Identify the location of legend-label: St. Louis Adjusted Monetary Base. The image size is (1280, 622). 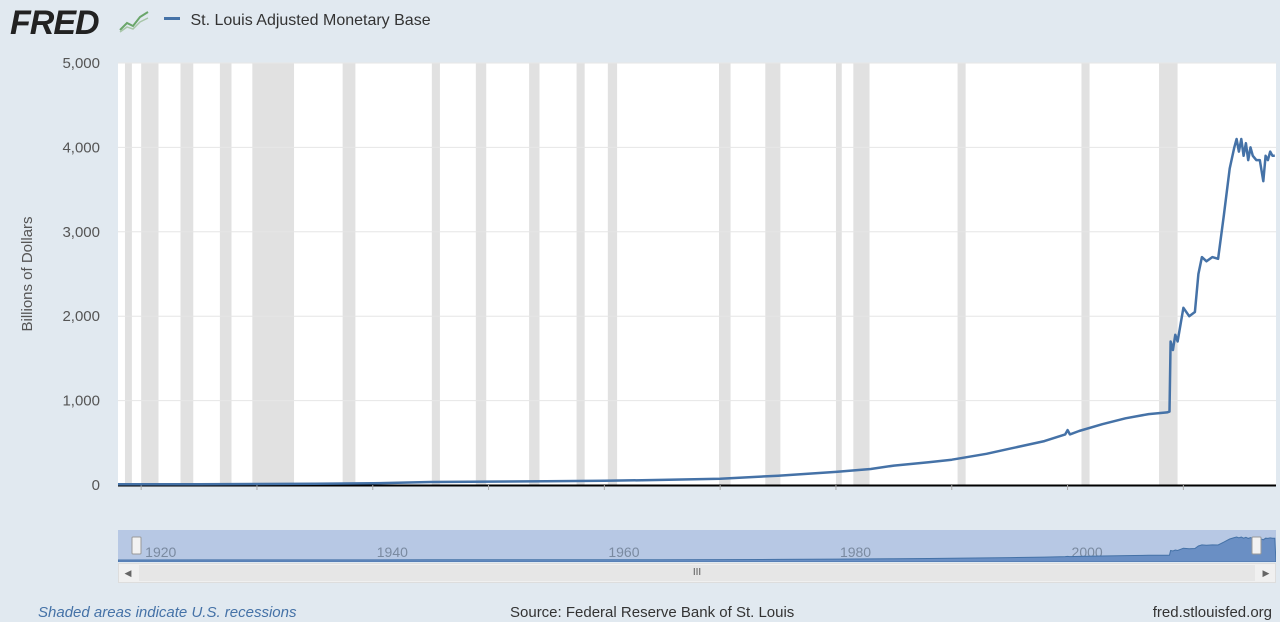
(310, 20).